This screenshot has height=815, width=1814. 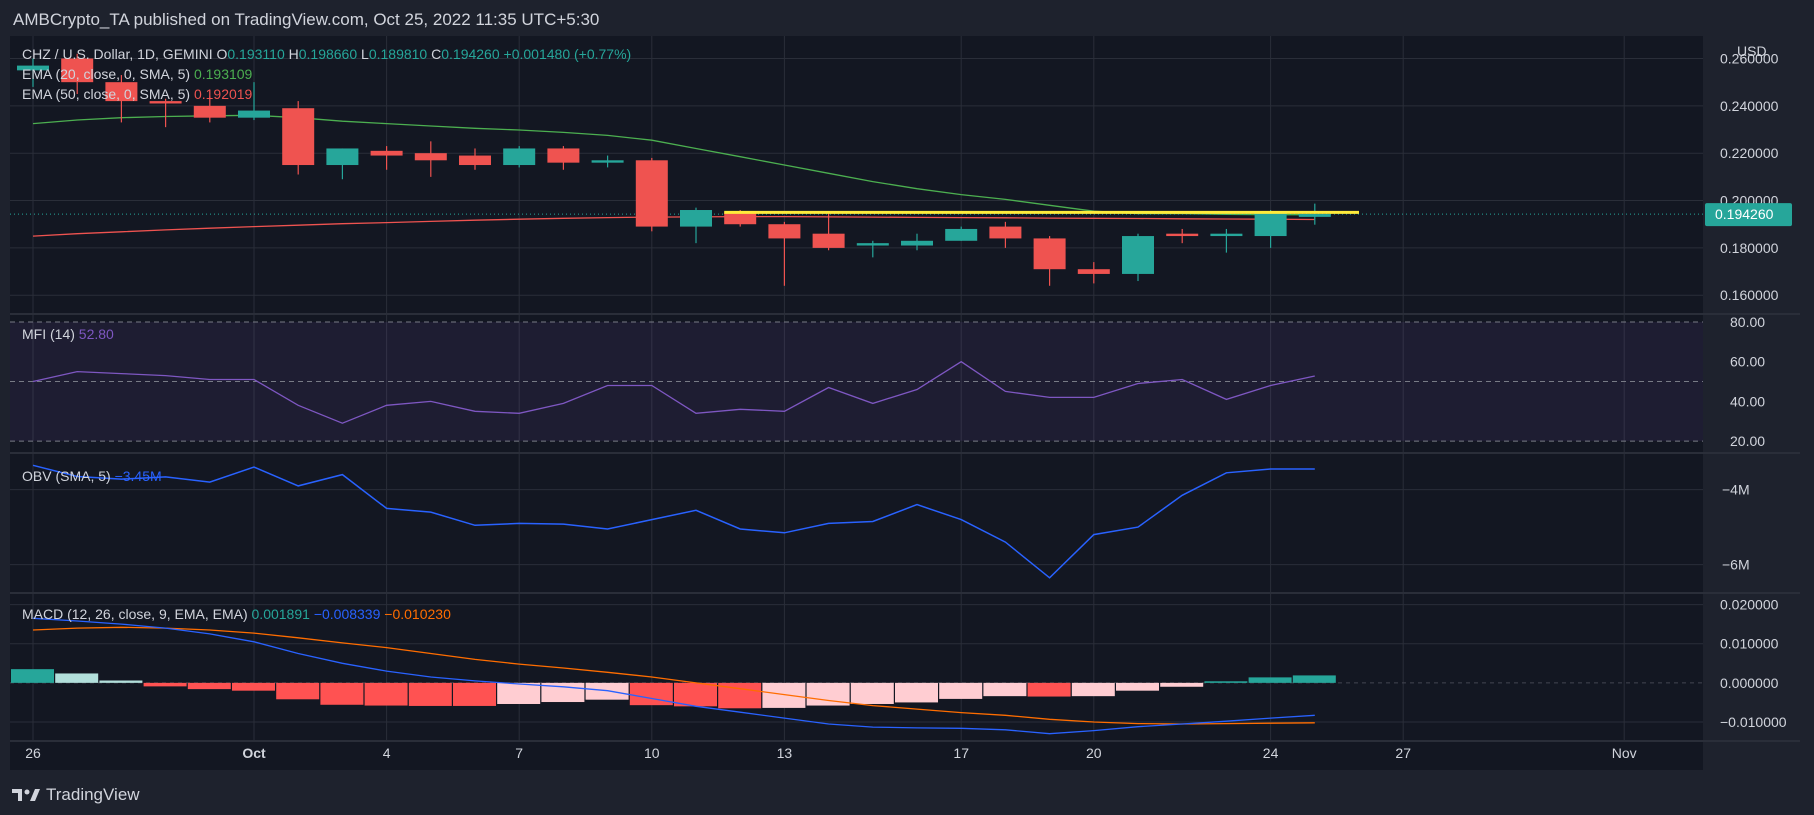 I want to click on obv-value: −3.45M, so click(x=138, y=476).